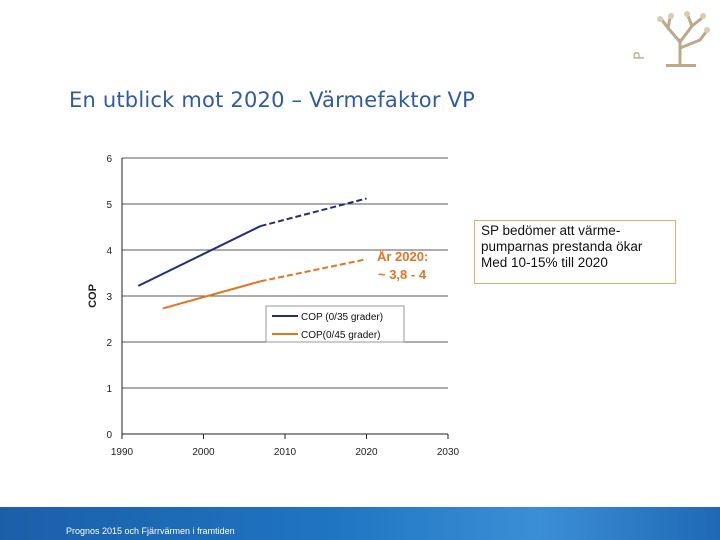 This screenshot has height=540, width=720. What do you see at coordinates (360, 523) in the screenshot?
I see `footer-bar: Prognos 2015 och Fjärrvärmen i framtiden` at bounding box center [360, 523].